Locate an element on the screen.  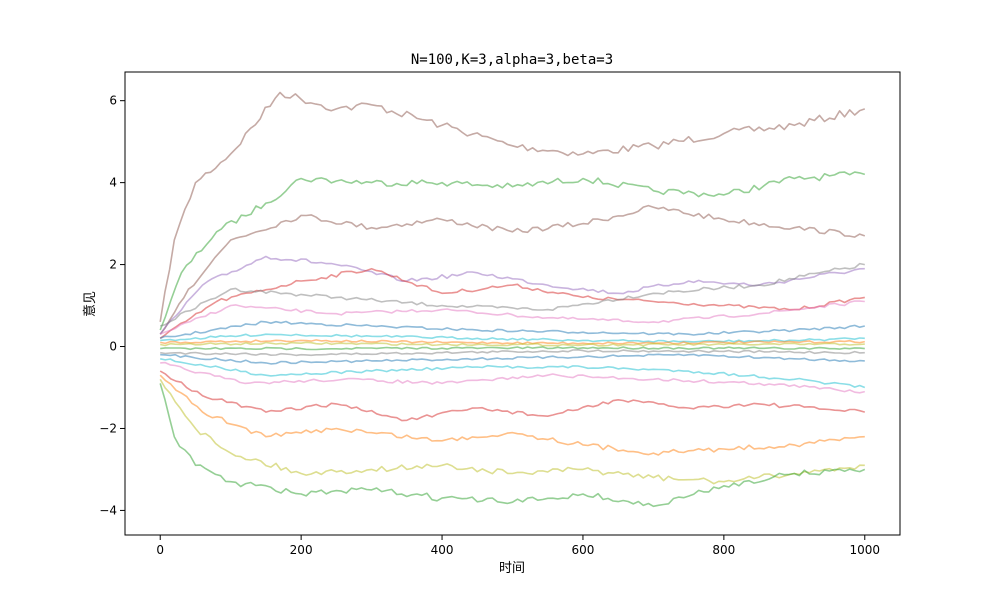
y-tick-label: −2 is located at coordinates (108, 428).